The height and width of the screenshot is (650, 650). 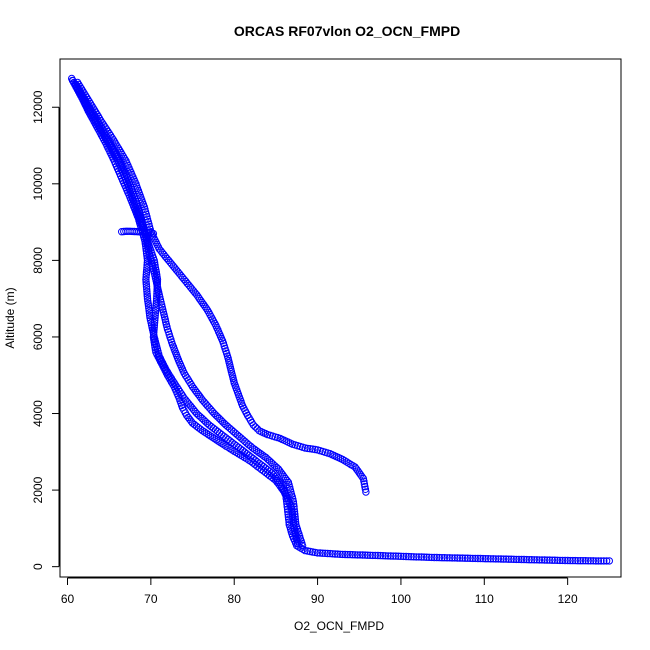 What do you see at coordinates (10, 317) in the screenshot?
I see `y-axis-label: Altitude (m)` at bounding box center [10, 317].